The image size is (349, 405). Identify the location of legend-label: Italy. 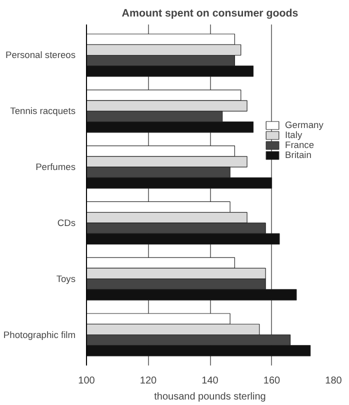
(294, 135).